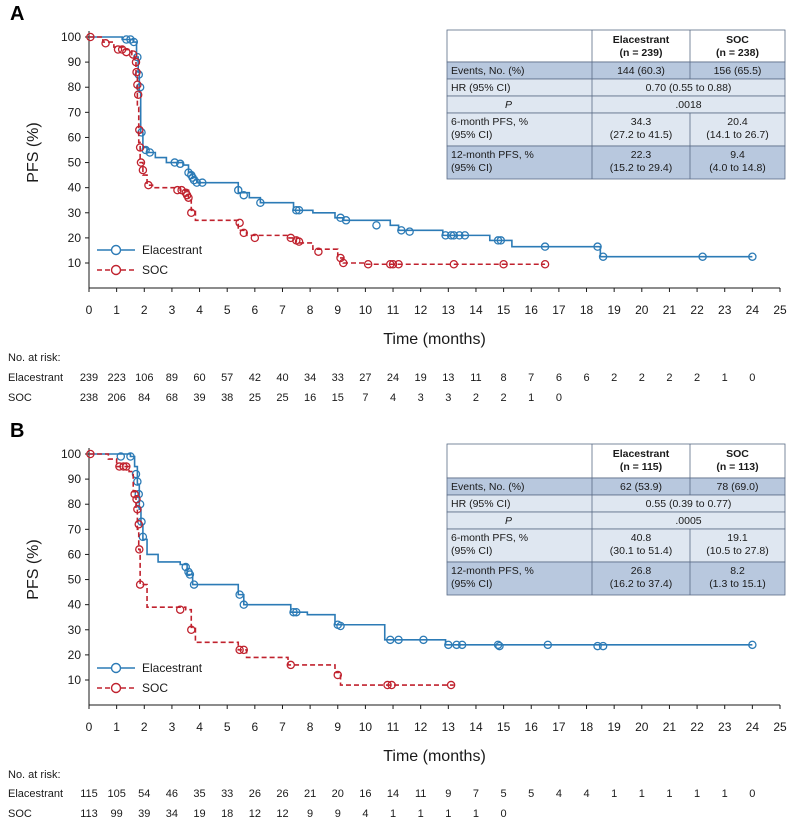 This screenshot has height=827, width=800. I want to click on risk-value: 15, so click(338, 398).